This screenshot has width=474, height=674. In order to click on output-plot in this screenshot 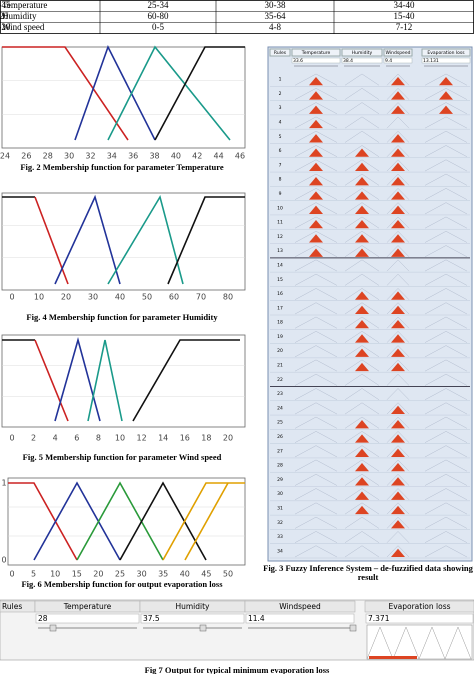, I will do `click(419, 642)`.